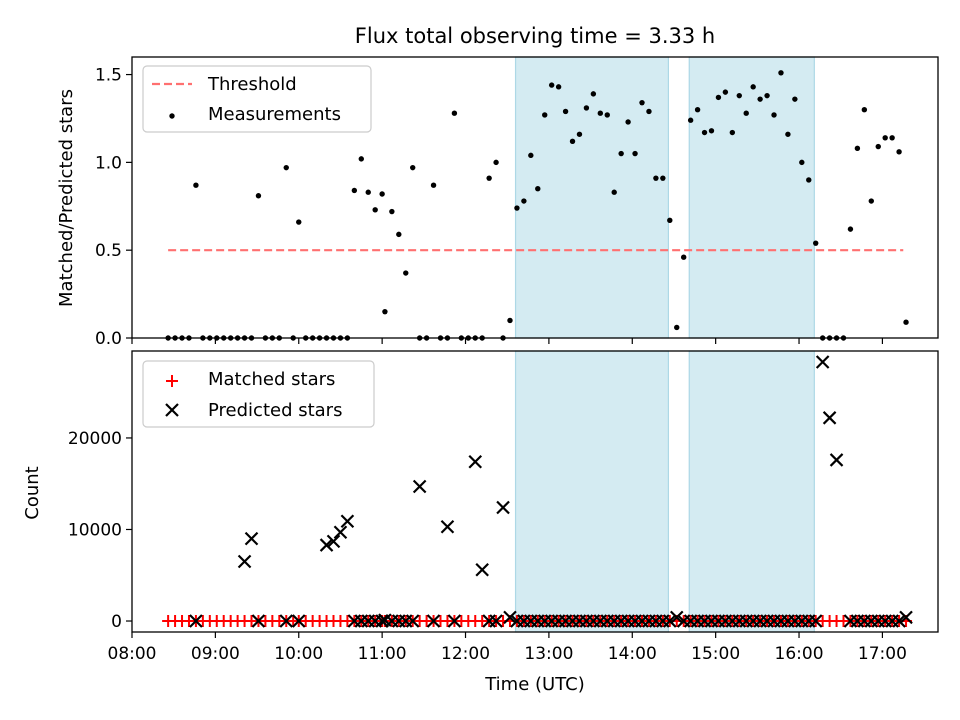 Image resolution: width=960 pixels, height=720 pixels. Describe the element at coordinates (275, 410) in the screenshot. I see `legend-predicted-label: Predicted stars` at that location.